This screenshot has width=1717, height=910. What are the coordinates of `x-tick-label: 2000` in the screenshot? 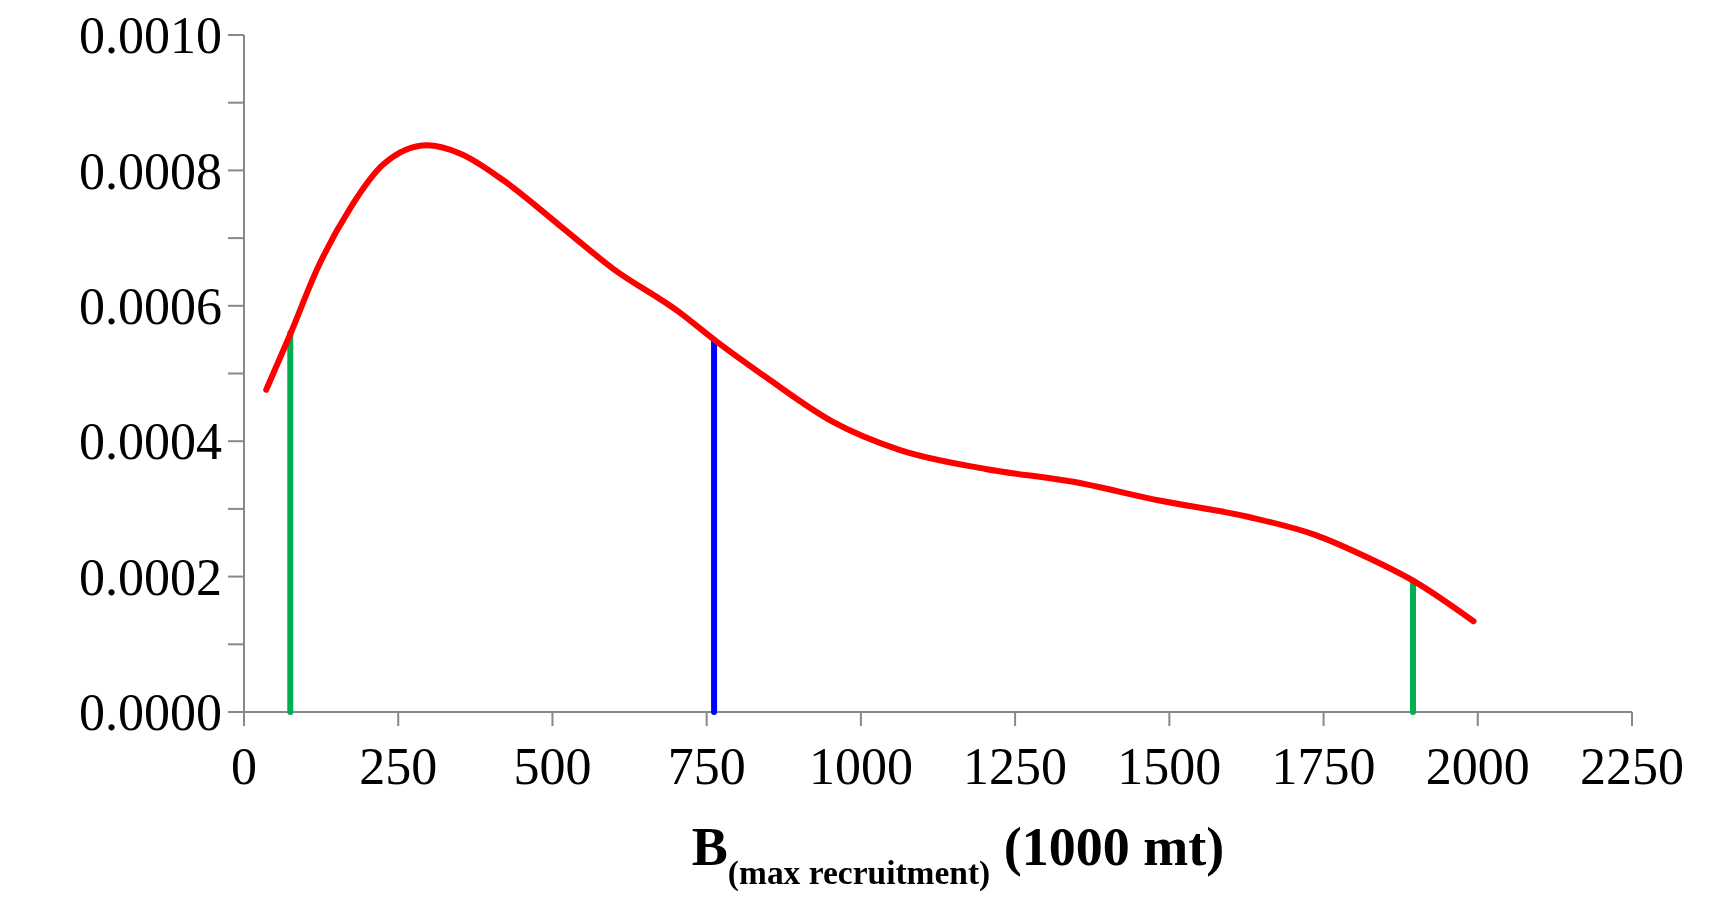 It's located at (1477, 766).